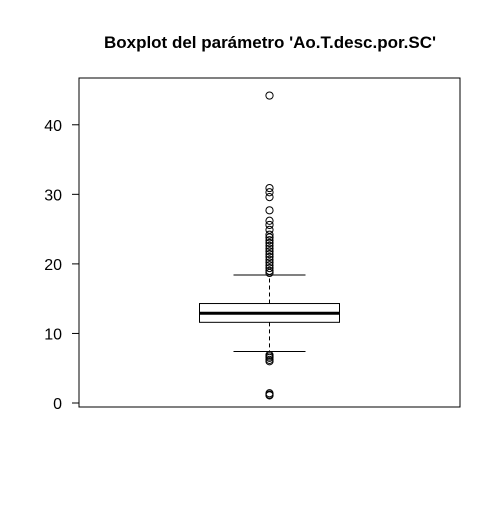  Describe the element at coordinates (53, 195) in the screenshot. I see `y-tick-label: 30` at that location.